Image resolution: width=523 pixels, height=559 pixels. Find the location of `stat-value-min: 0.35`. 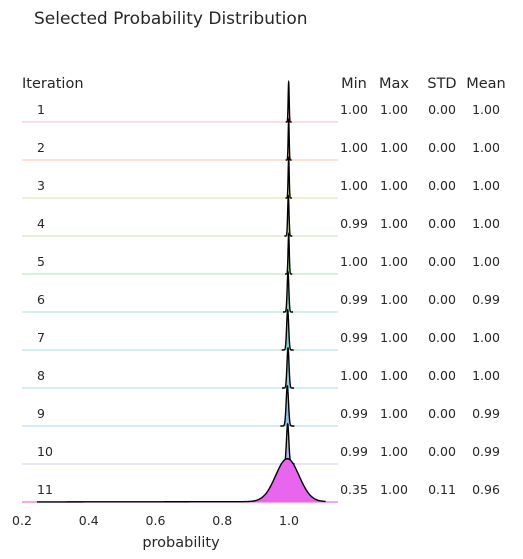

stat-value-min: 0.35 is located at coordinates (354, 489).